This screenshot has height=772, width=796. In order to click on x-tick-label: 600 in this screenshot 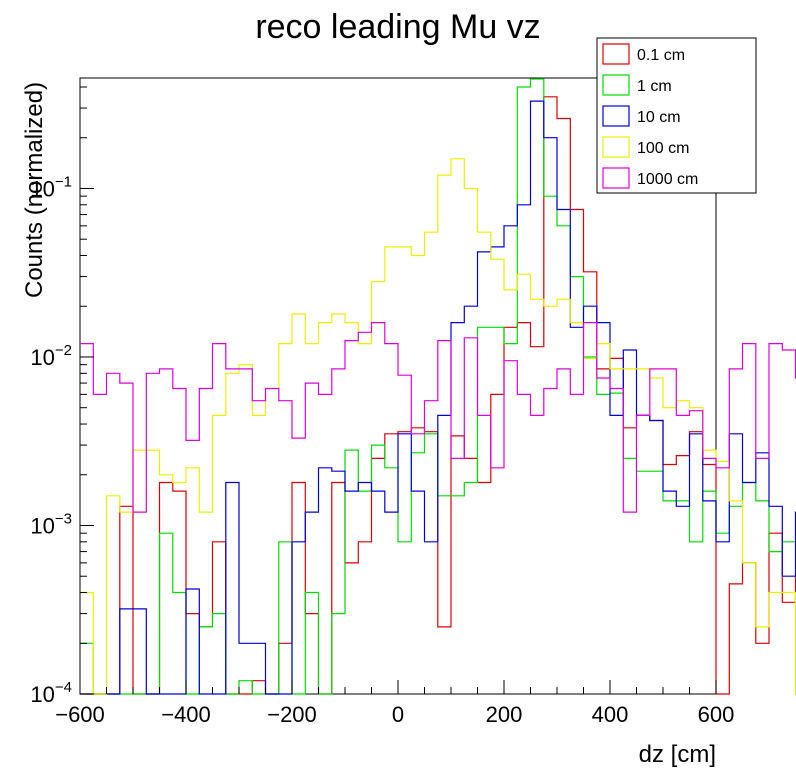, I will do `click(716, 714)`.